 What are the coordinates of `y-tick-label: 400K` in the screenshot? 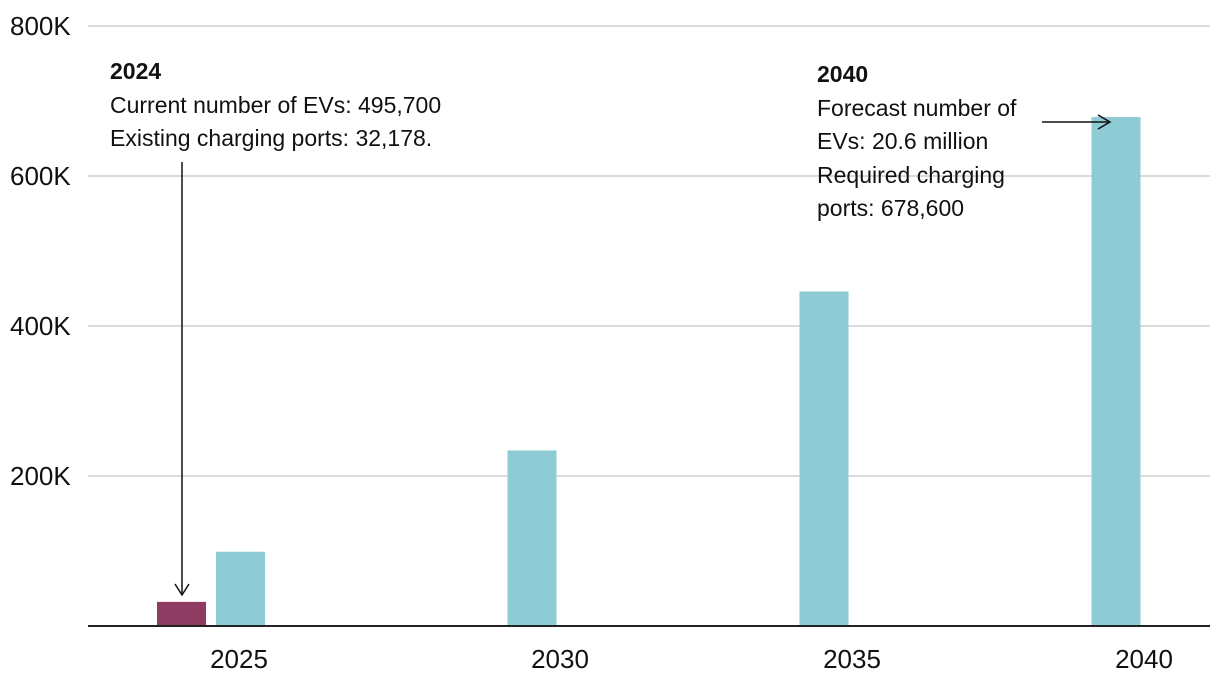 It's located at (40, 326).